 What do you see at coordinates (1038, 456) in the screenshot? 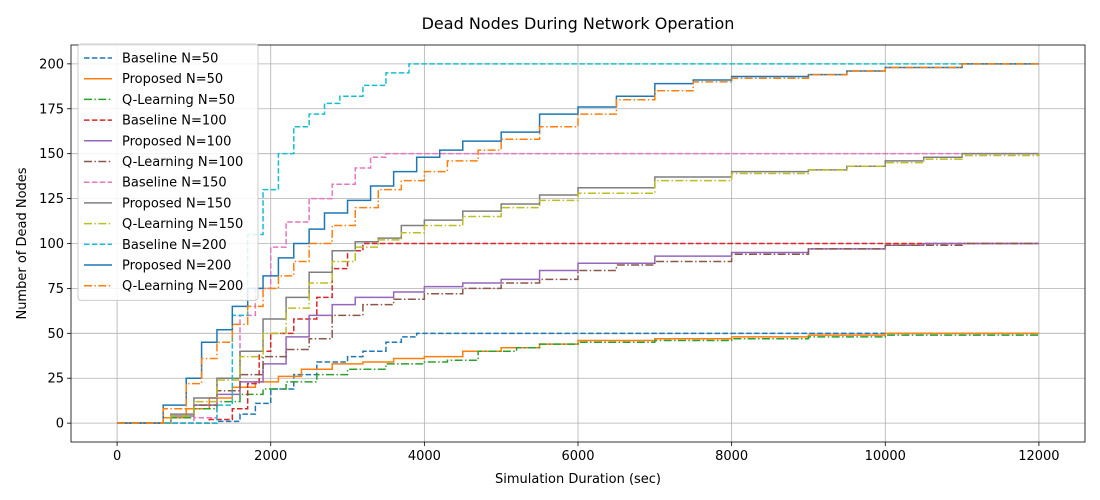
I see `x-tick-label: 12000` at bounding box center [1038, 456].